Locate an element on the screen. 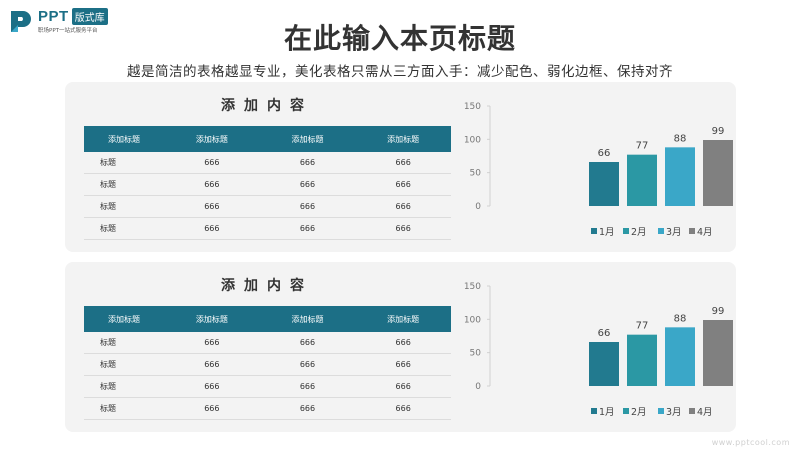  logo-badge: 版式库 is located at coordinates (89, 16).